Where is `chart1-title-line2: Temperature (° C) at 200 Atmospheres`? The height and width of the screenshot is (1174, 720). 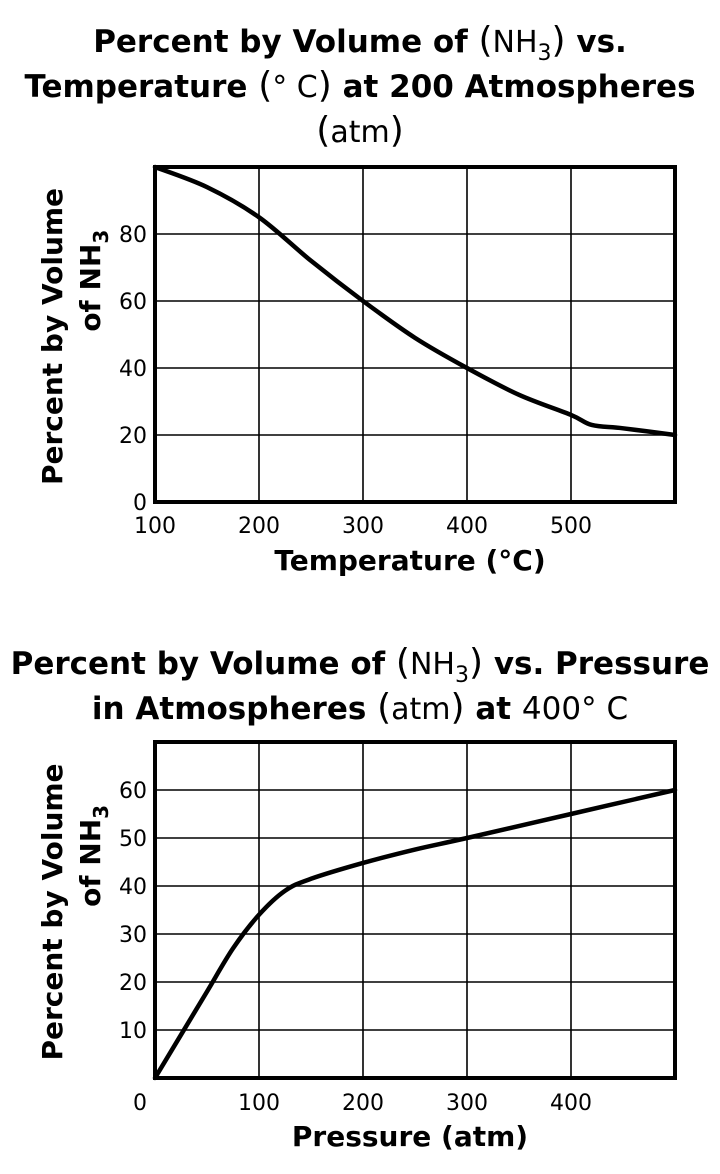 chart1-title-line2: Temperature (° C) at 200 Atmospheres is located at coordinates (360, 85).